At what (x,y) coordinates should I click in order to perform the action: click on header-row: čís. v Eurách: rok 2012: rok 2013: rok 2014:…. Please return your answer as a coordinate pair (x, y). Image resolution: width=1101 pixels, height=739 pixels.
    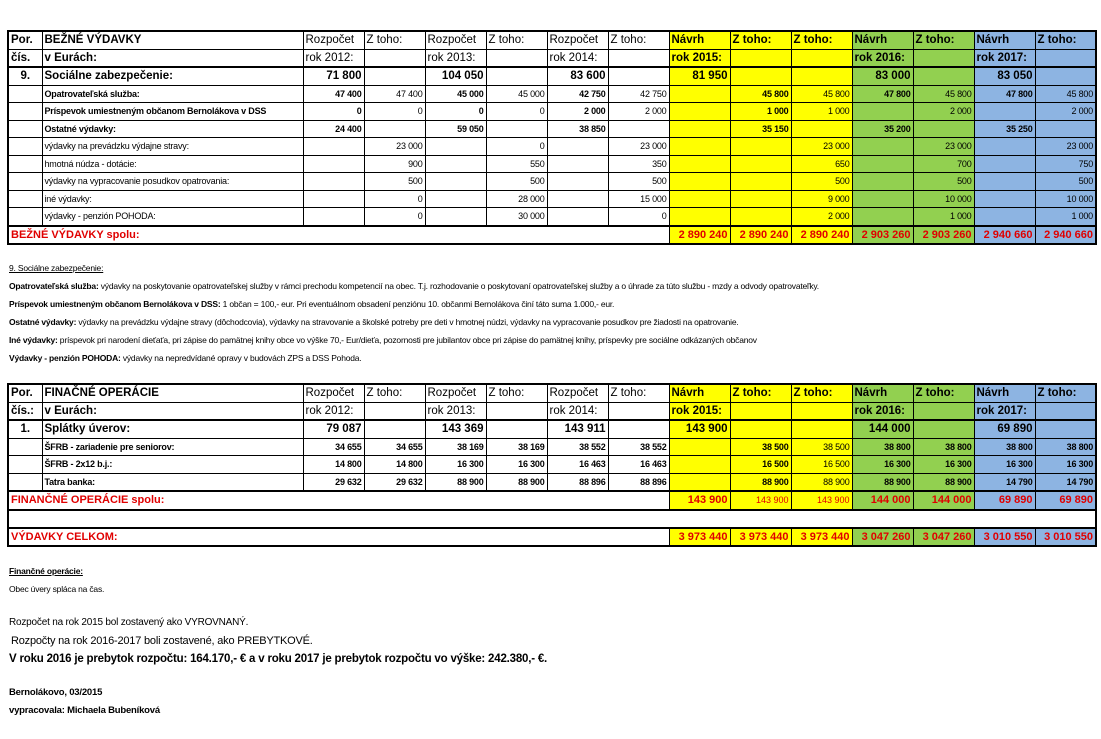
    Looking at the image, I should click on (552, 58).